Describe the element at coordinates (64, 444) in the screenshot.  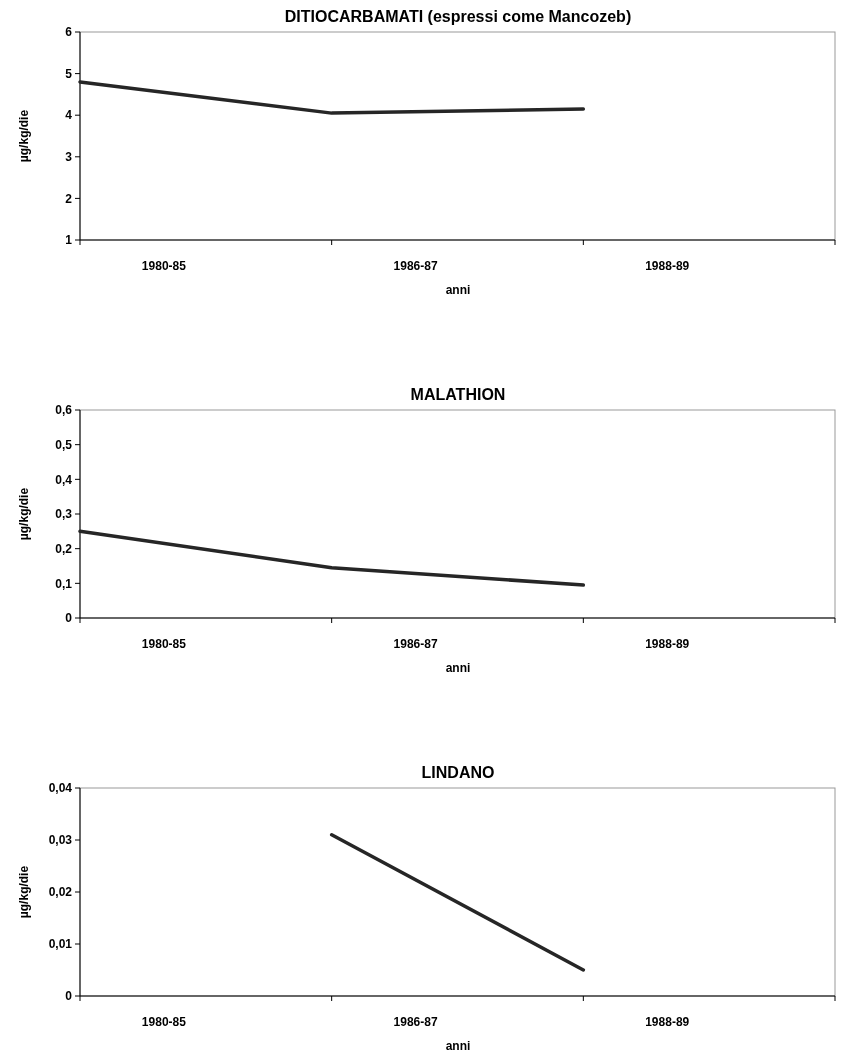
I see `y-tick-label: 0,5` at that location.